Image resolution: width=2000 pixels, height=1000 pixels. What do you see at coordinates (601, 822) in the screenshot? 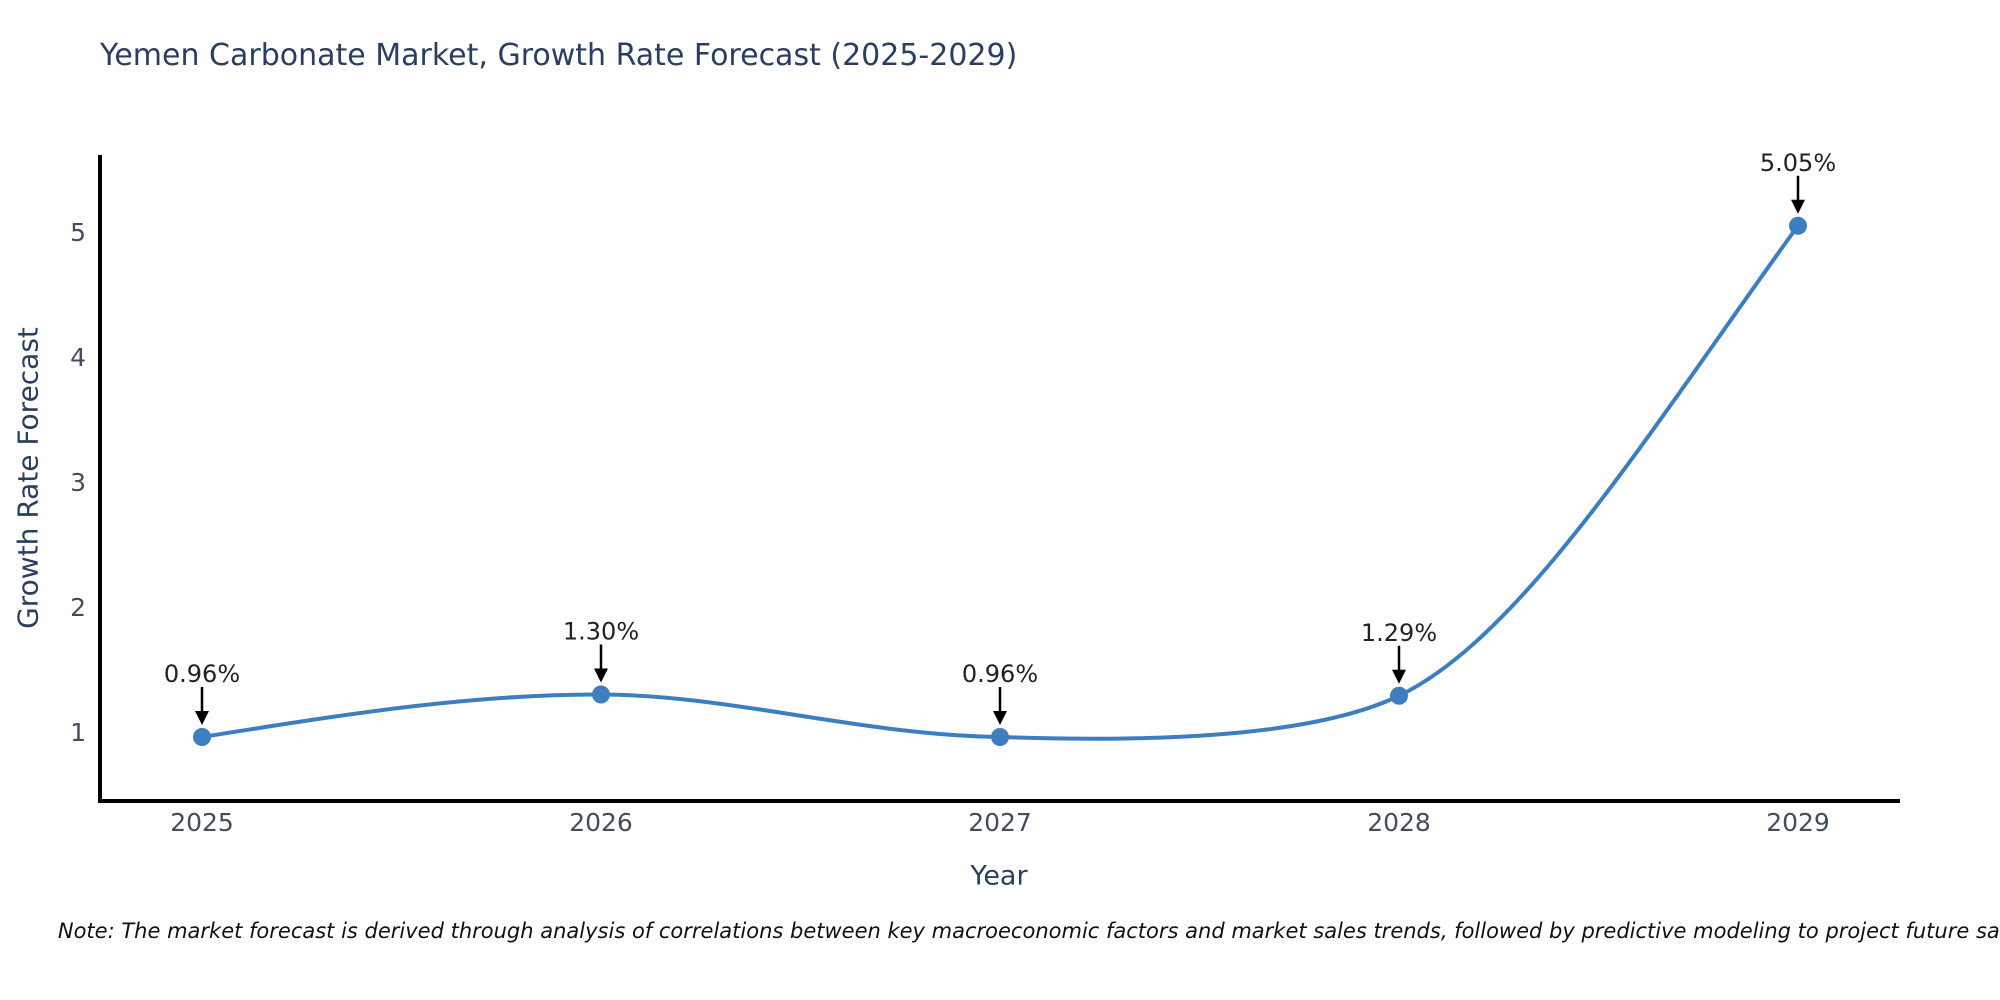
I see `x-tick-label: 2026` at bounding box center [601, 822].